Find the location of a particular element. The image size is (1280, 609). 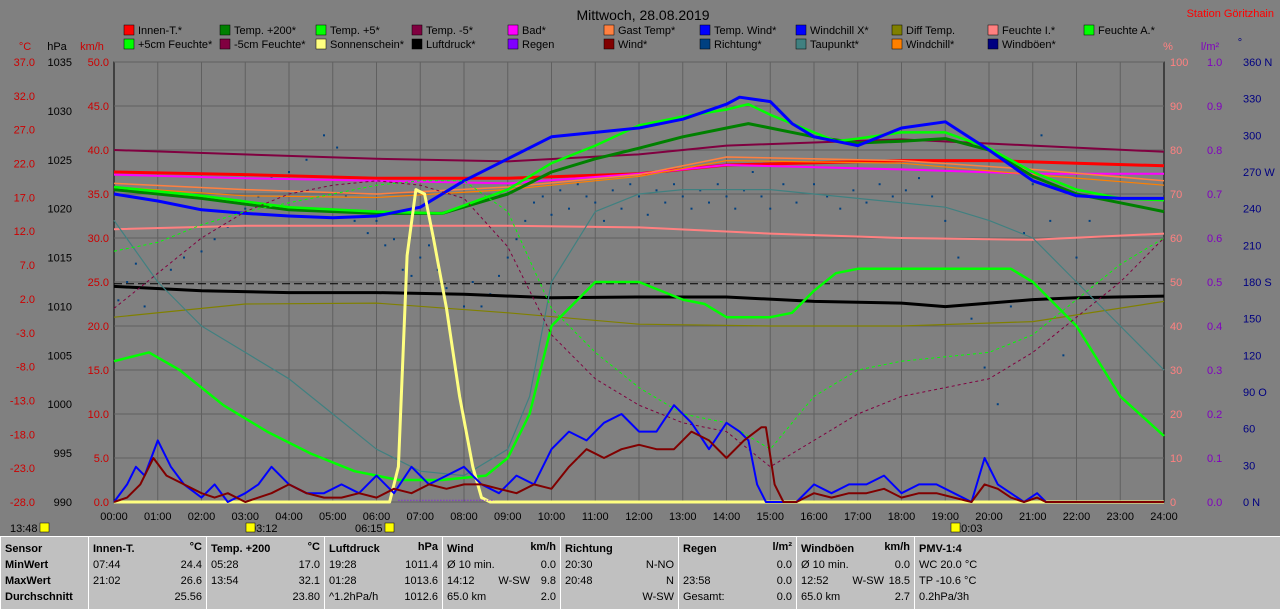

axis-header-celsius: °C is located at coordinates (25, 47).